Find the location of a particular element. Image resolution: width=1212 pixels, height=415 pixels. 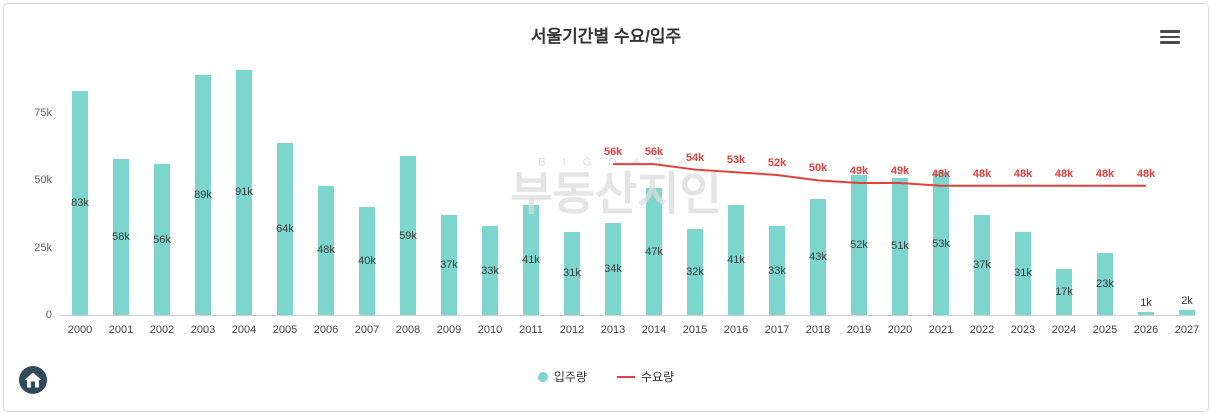

x-tick-label: 2010 is located at coordinates (490, 330).